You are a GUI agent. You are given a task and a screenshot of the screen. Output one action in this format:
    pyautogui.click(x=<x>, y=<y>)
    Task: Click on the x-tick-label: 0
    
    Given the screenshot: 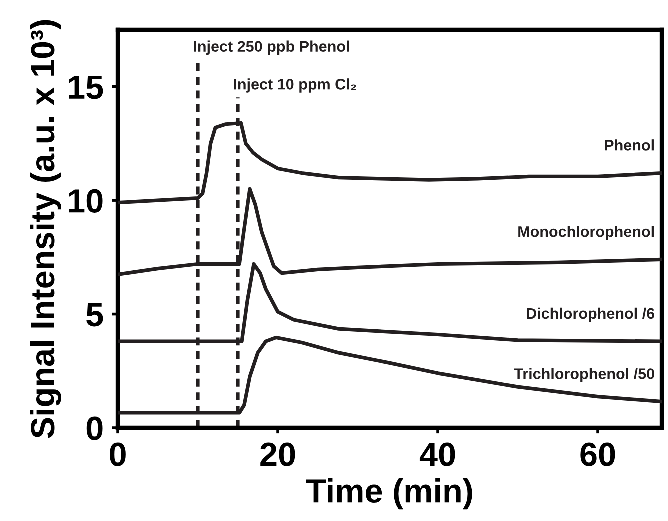 What is the action you would take?
    pyautogui.click(x=118, y=454)
    